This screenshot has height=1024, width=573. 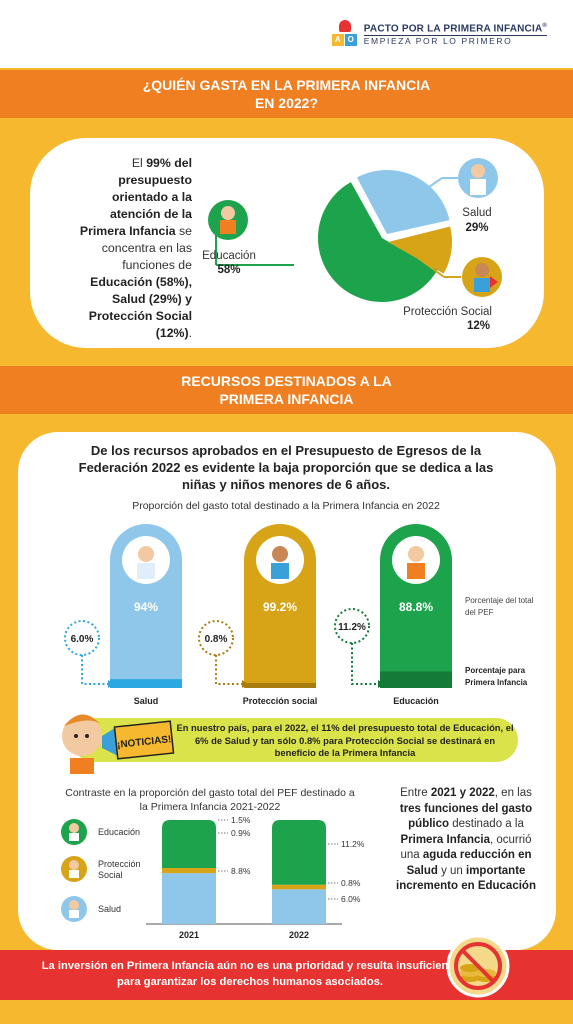 What do you see at coordinates (280, 685) in the screenshot?
I see `bar-protecci-n-social-pi-segment` at bounding box center [280, 685].